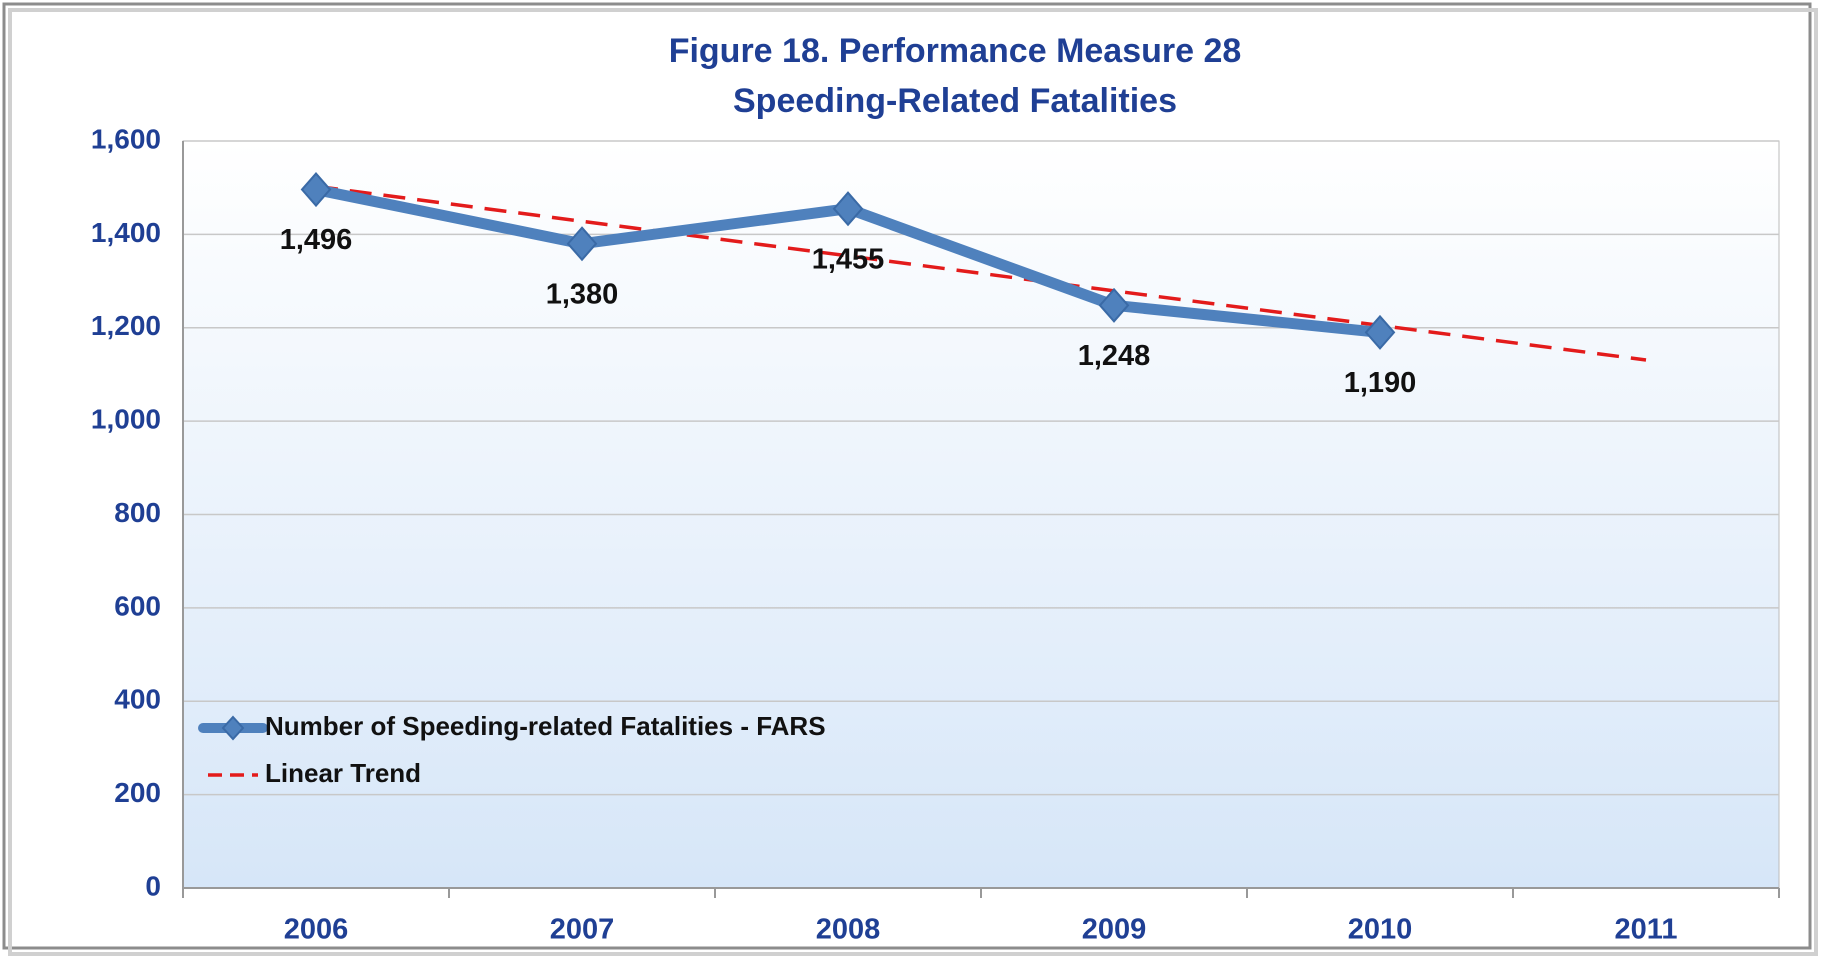 This screenshot has height=957, width=1821. I want to click on y-tick-label: 1,400, so click(126, 232).